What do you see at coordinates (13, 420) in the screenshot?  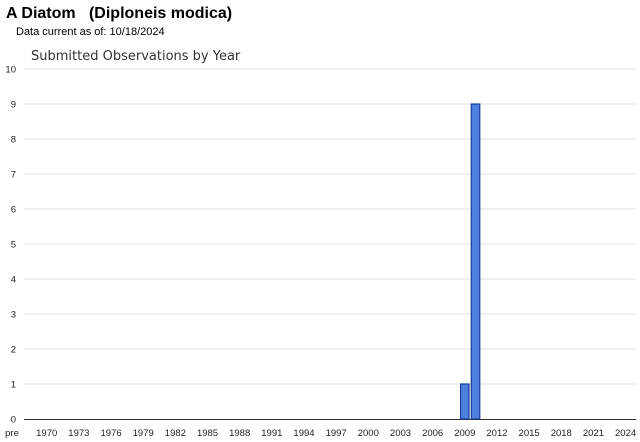 I see `y-tick-label: 0` at bounding box center [13, 420].